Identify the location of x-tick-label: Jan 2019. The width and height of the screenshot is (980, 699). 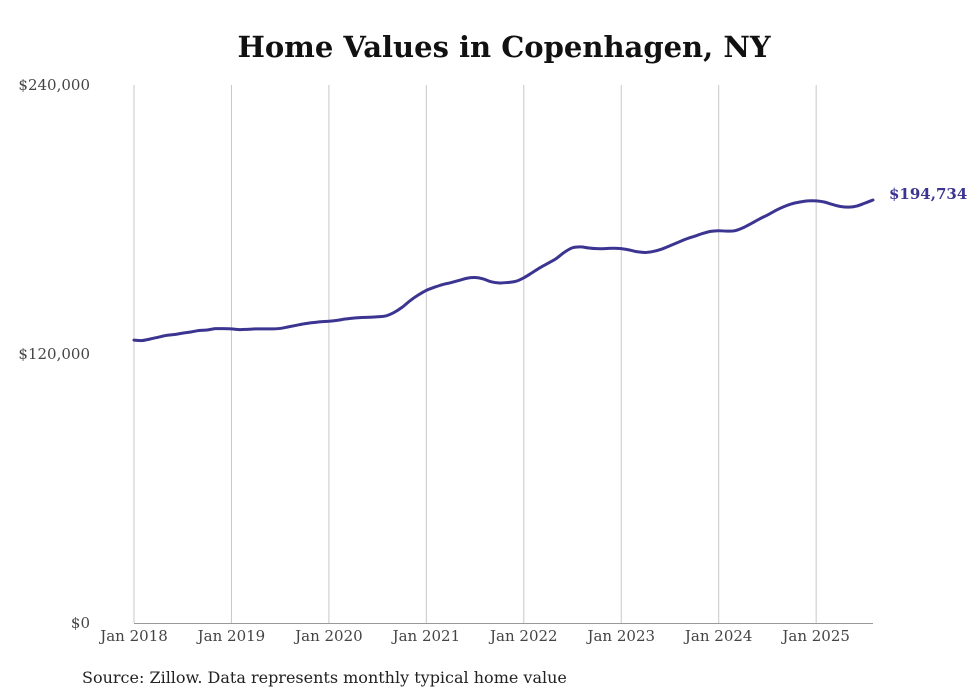
(231, 636).